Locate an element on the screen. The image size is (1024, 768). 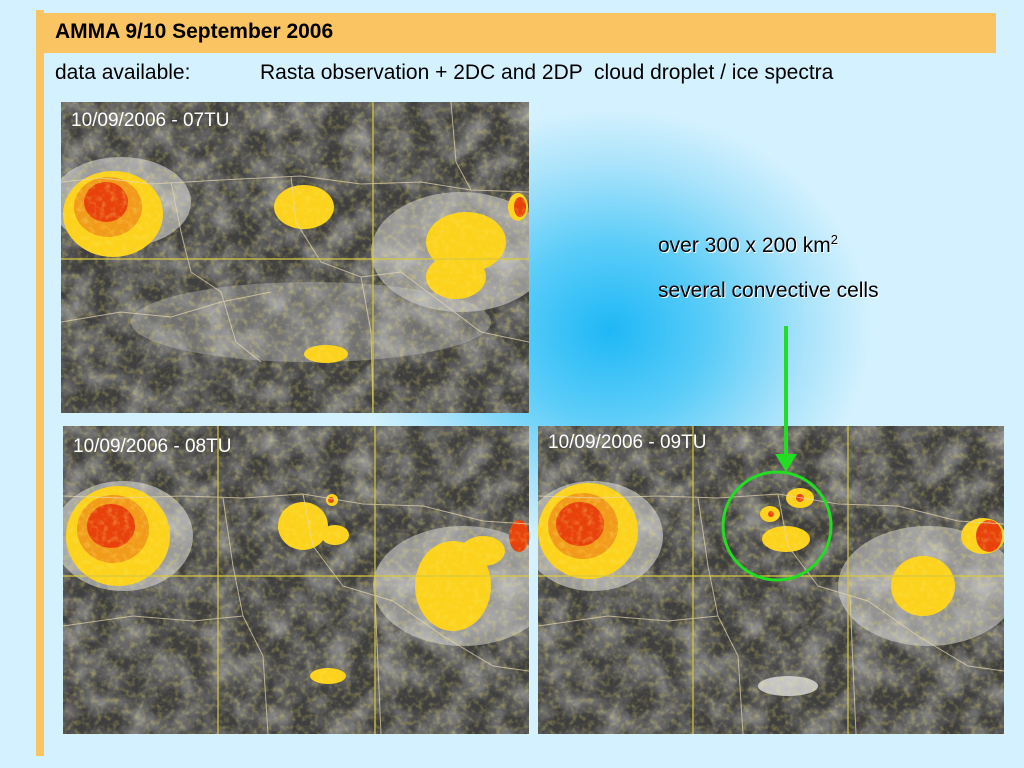
area-annotation-text: over 300 x 200 km is located at coordinates (744, 245).